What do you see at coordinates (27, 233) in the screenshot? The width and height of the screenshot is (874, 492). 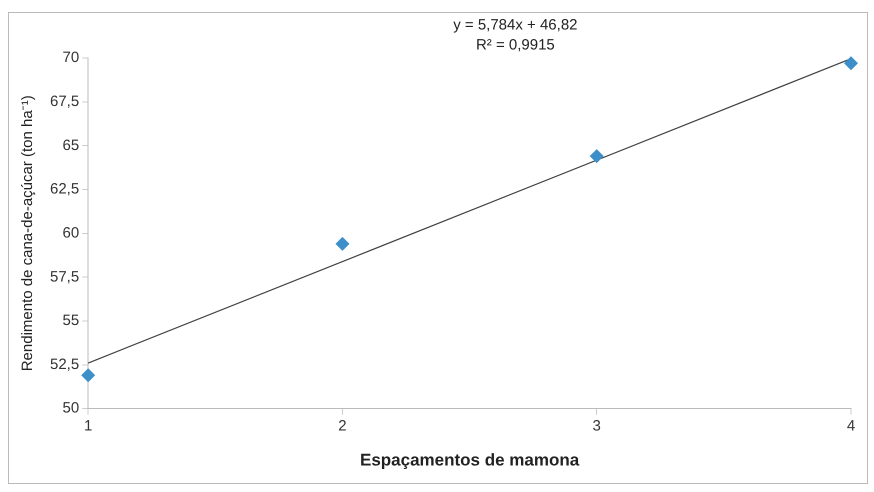 I see `y-axis-title: Rendimento de cana-de-açúcar (ton ha⁻¹)` at bounding box center [27, 233].